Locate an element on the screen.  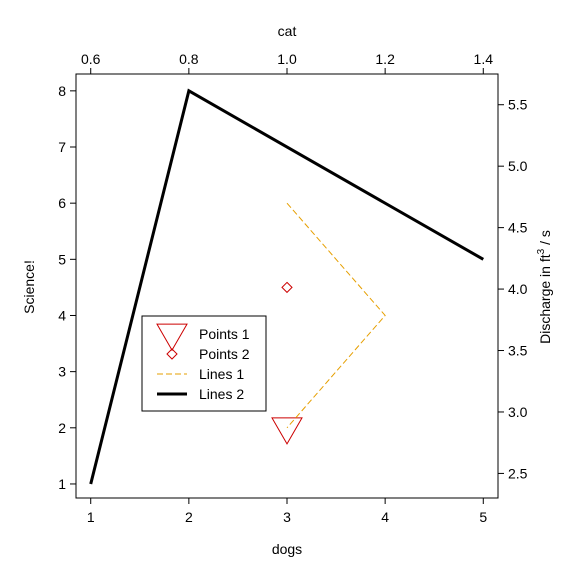
y-tick-label: 2 is located at coordinates (62, 428).